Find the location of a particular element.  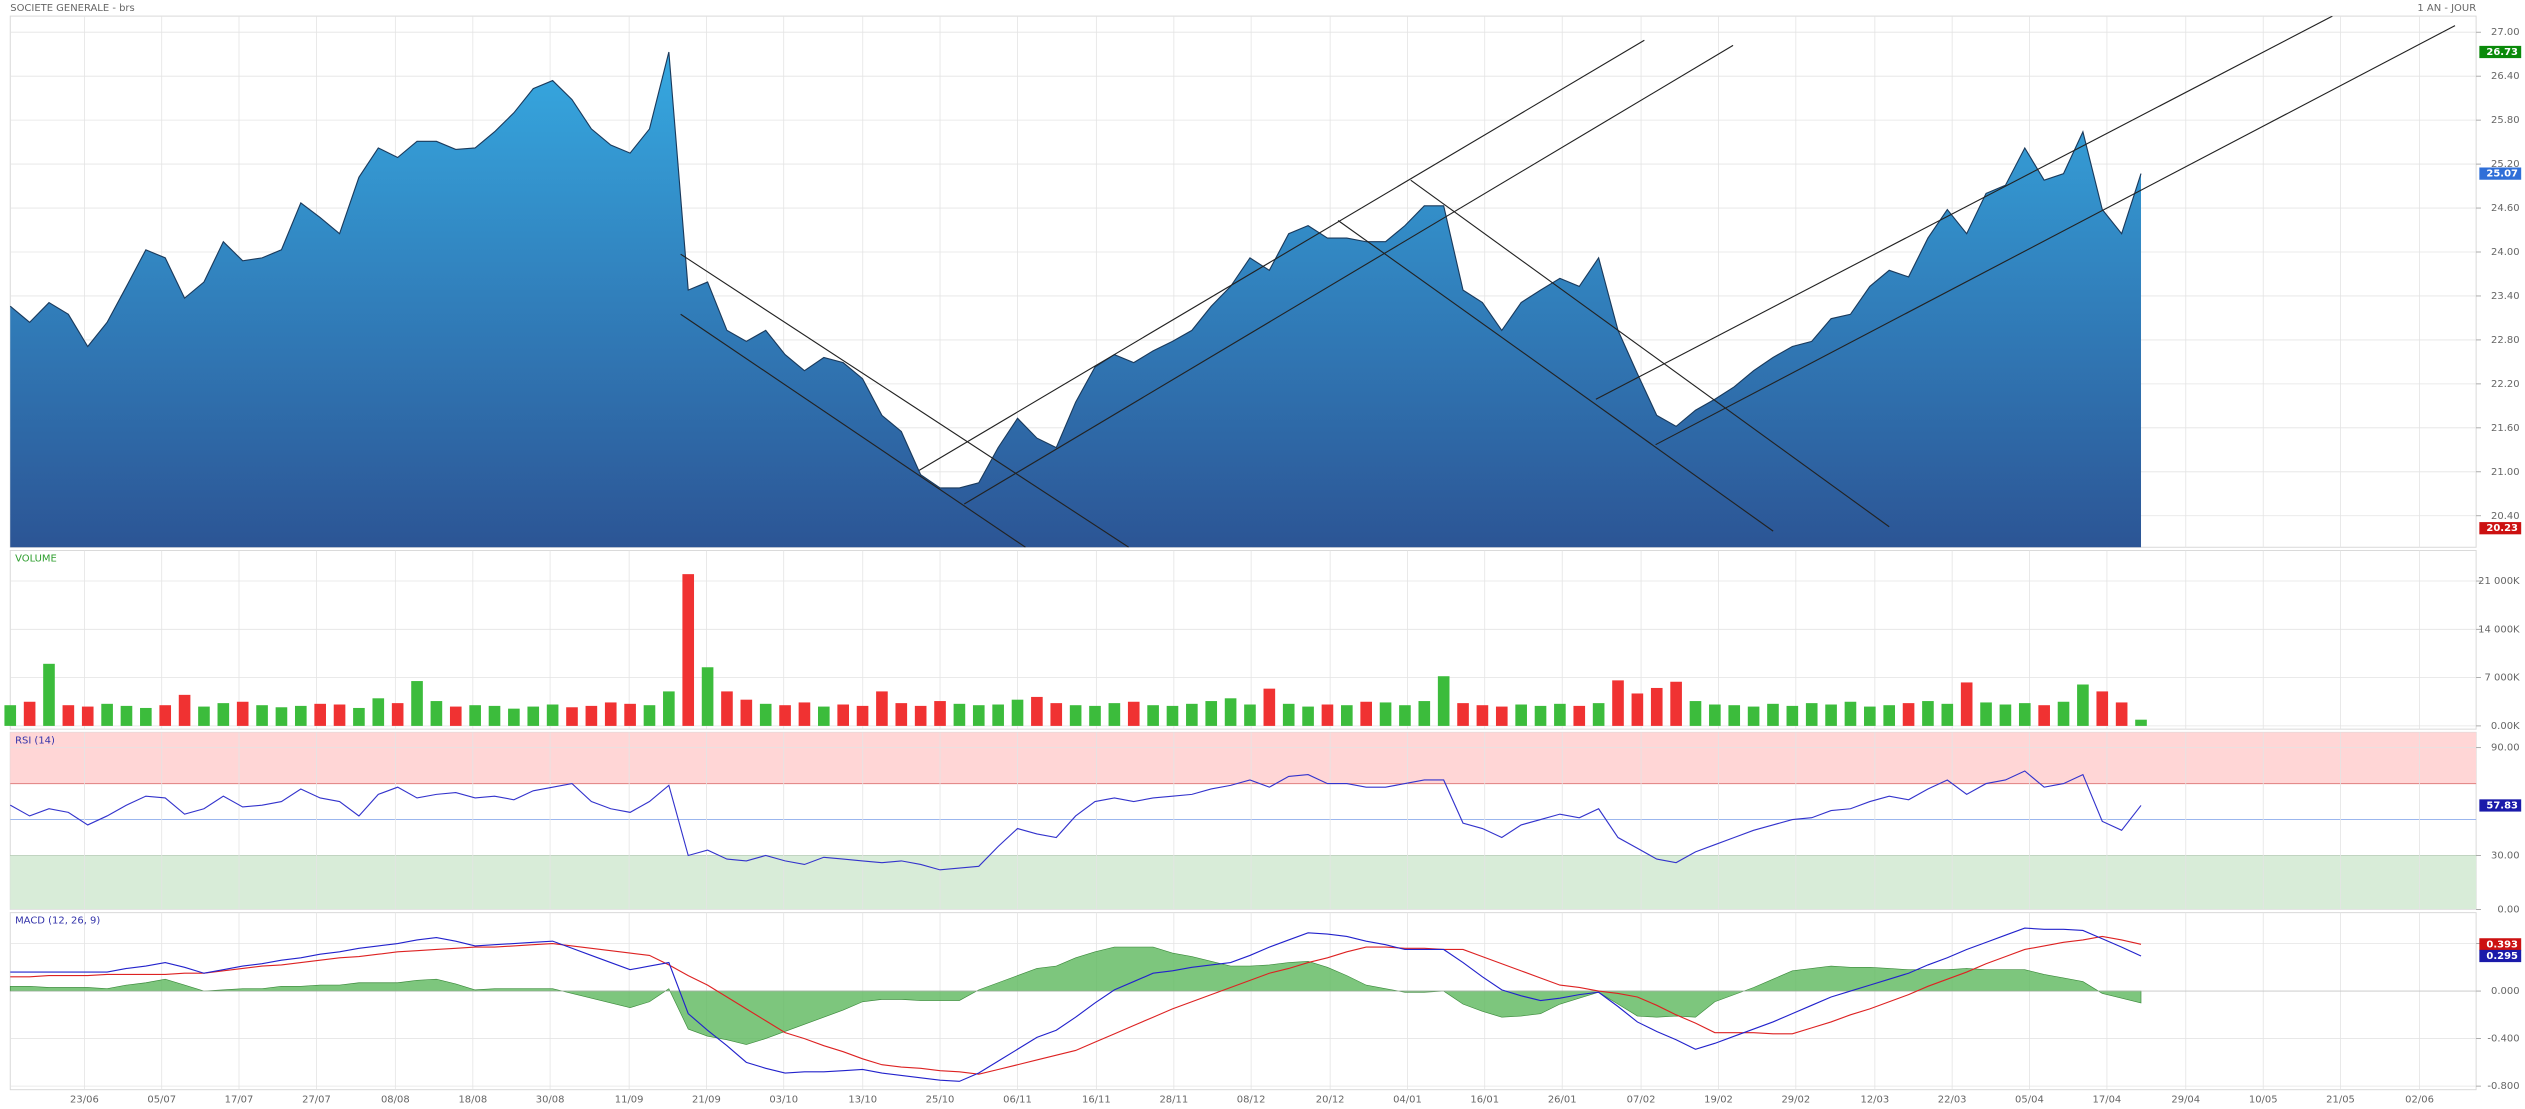

y-tick-label: 0.000 is located at coordinates (2505, 991).